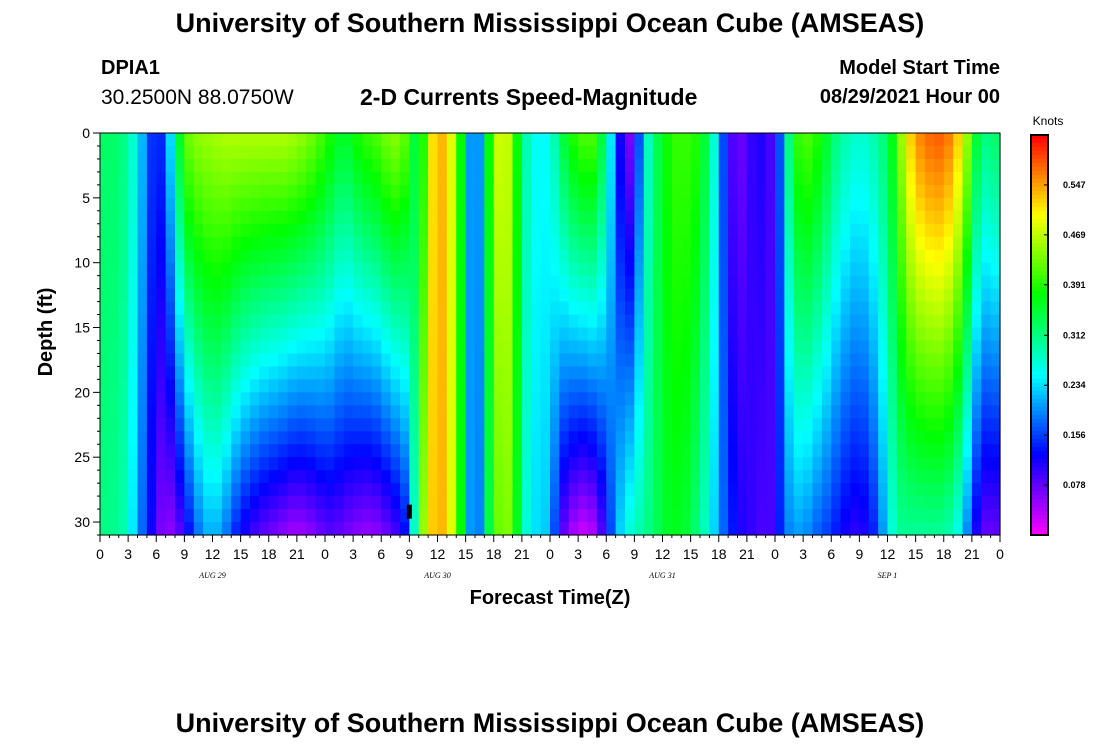  Describe the element at coordinates (213, 554) in the screenshot. I see `x-tick-label: 12` at that location.